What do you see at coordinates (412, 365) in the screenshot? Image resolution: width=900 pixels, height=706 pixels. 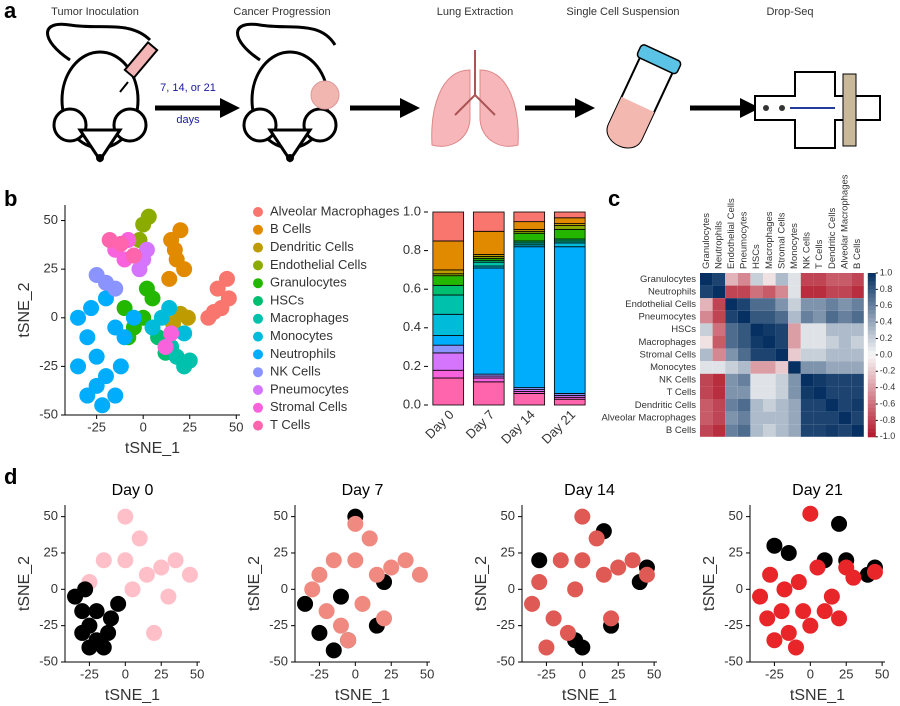 I see `y-tick-label: 0.2` at bounding box center [412, 365].